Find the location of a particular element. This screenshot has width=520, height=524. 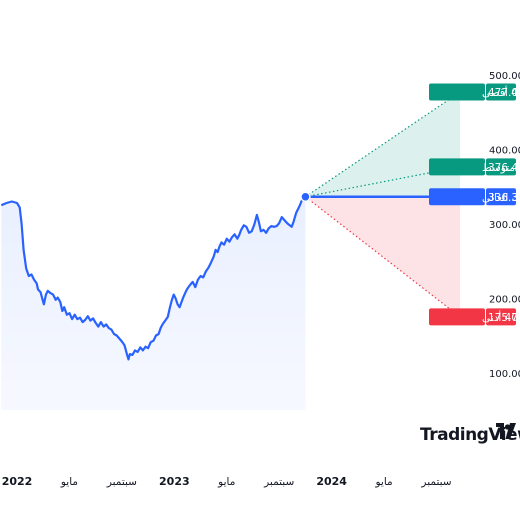

badge-high-label: +41.83% أقصى is located at coordinates (501, 92).